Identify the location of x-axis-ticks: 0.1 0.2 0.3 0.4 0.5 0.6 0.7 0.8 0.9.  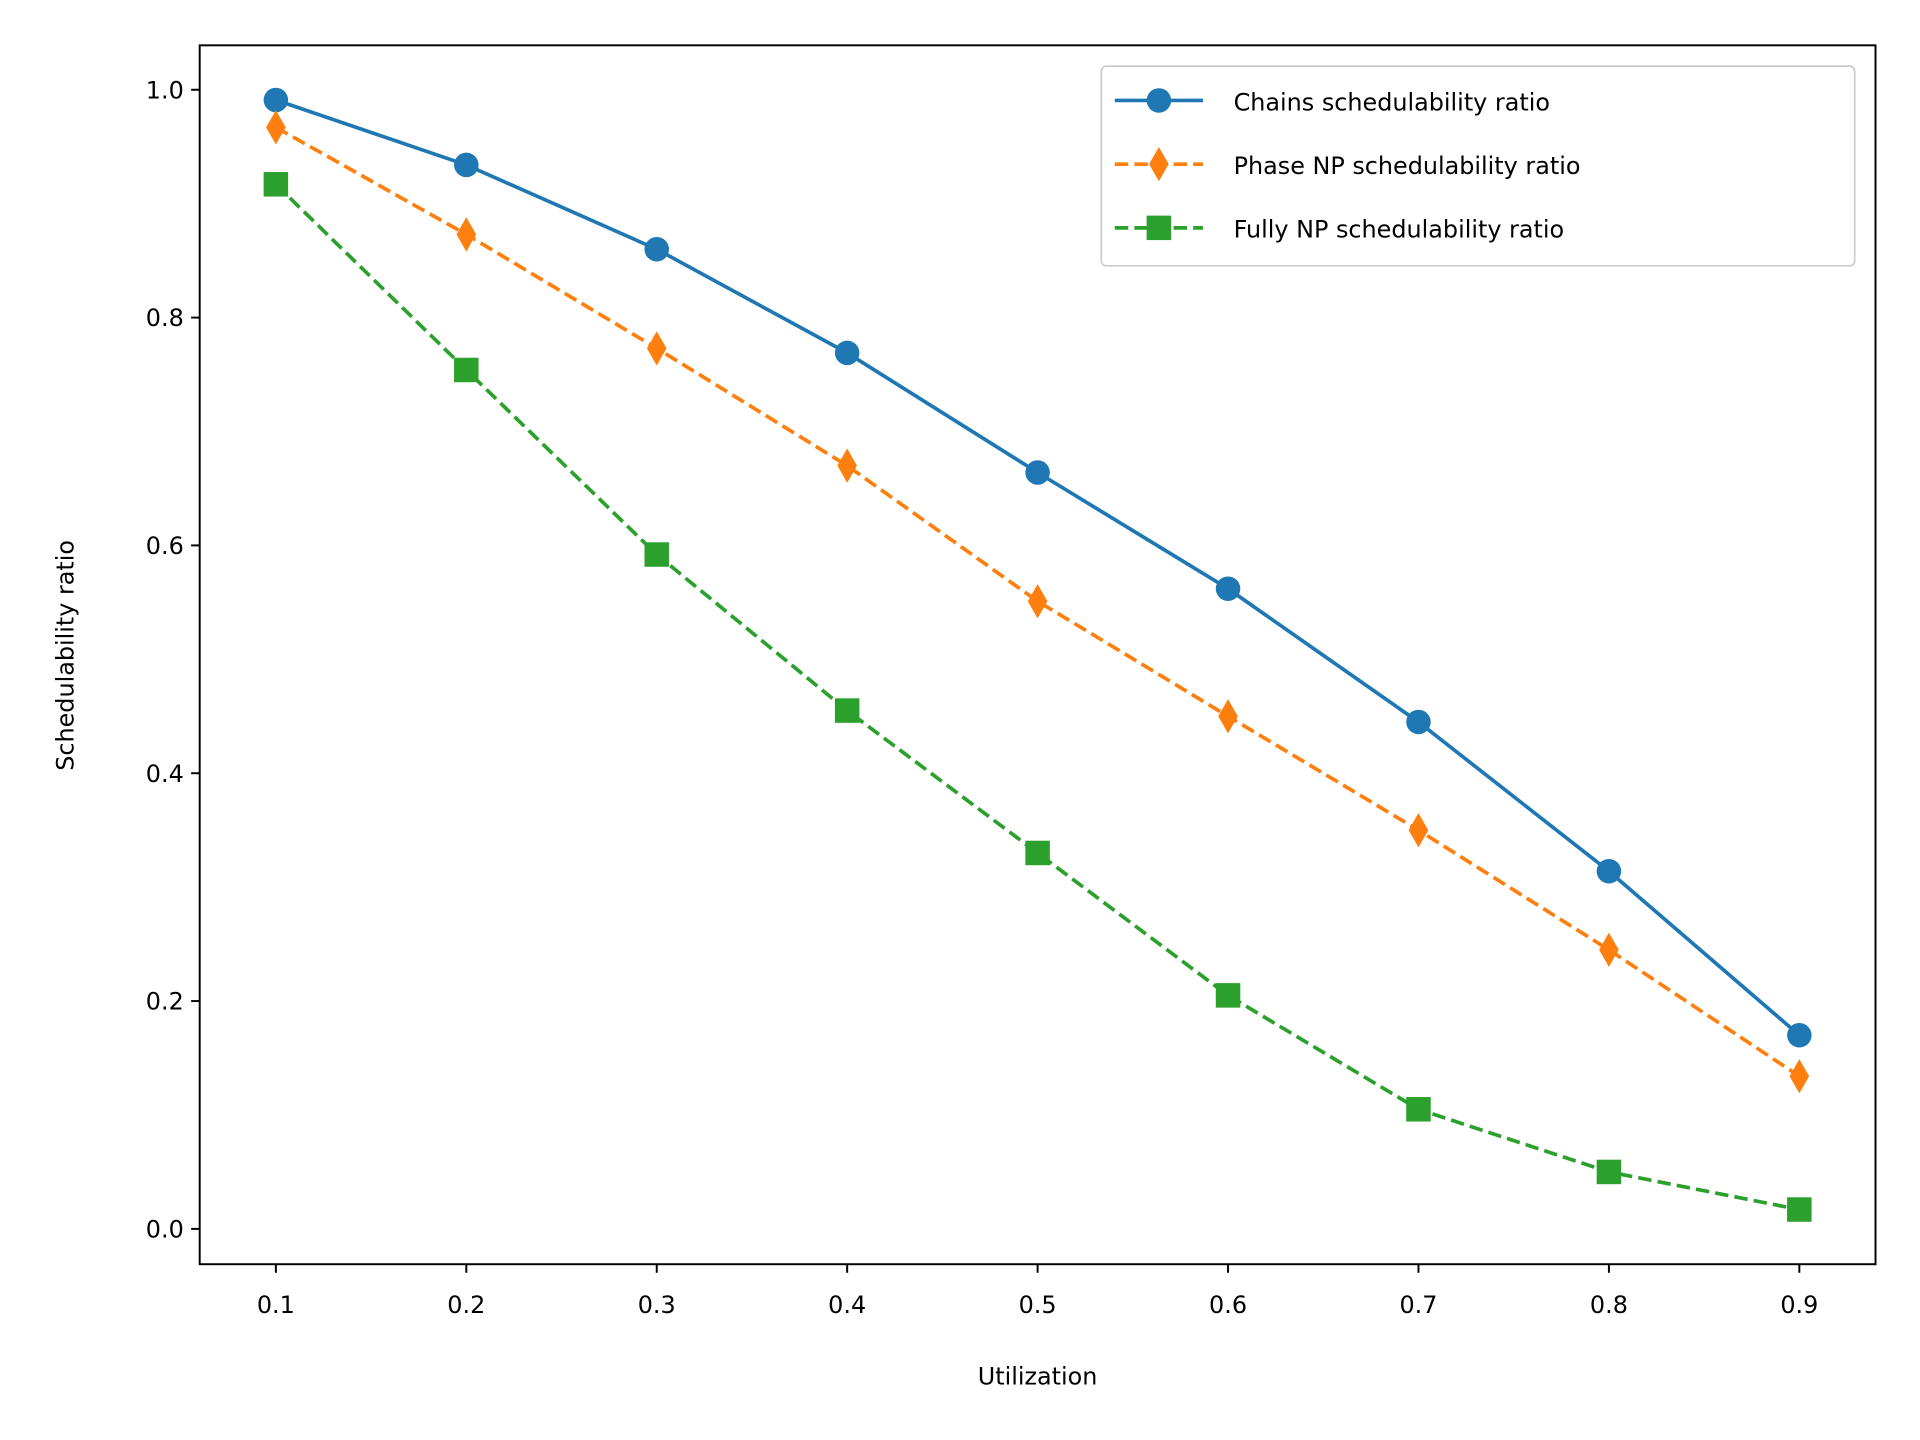
(1037, 1291).